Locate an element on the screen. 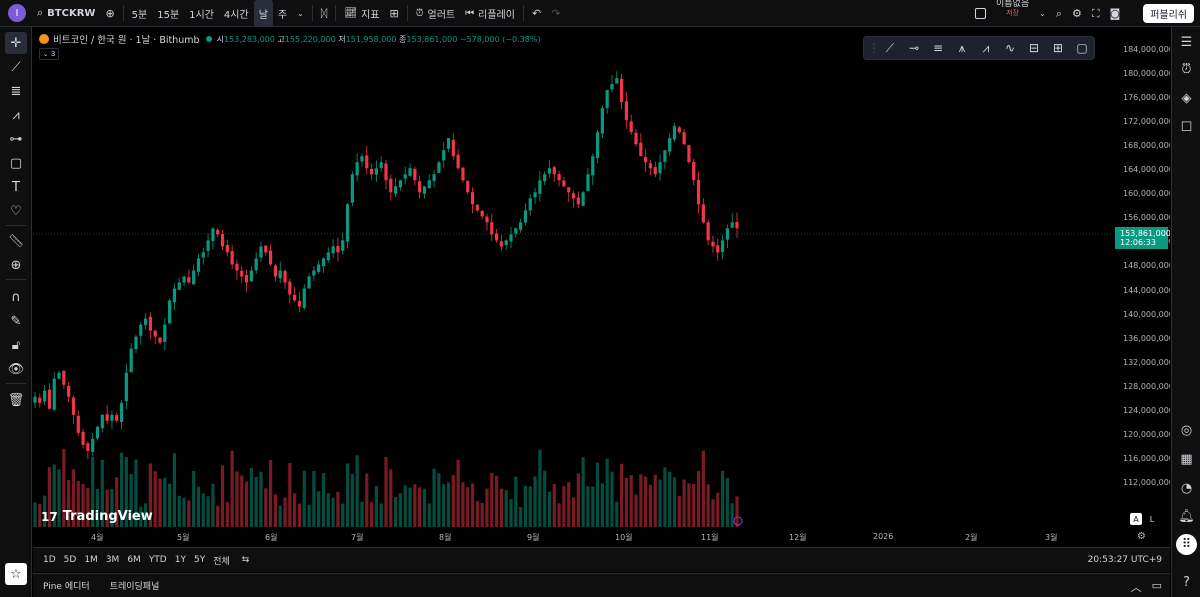 The height and width of the screenshot is (597, 1200). range-1d: 1D is located at coordinates (49, 560).